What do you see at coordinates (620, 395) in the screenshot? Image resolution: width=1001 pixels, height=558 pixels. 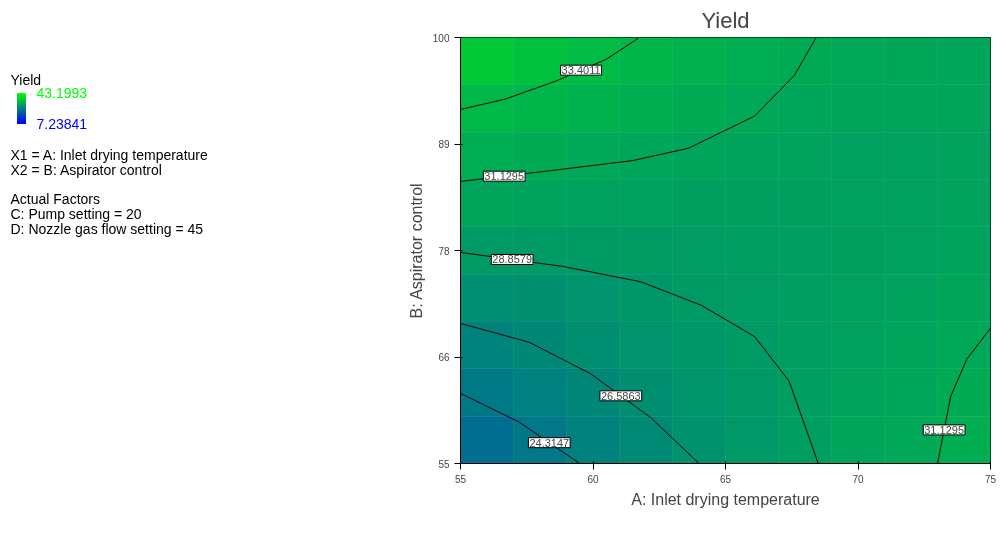 I see `series-label: 26.5863` at bounding box center [620, 395].